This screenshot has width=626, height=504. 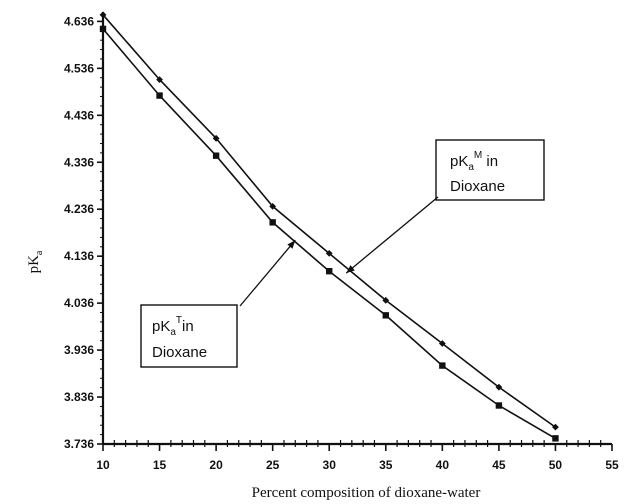 What do you see at coordinates (366, 493) in the screenshot?
I see `x-axis-title: Percent composition of dioxane-water` at bounding box center [366, 493].